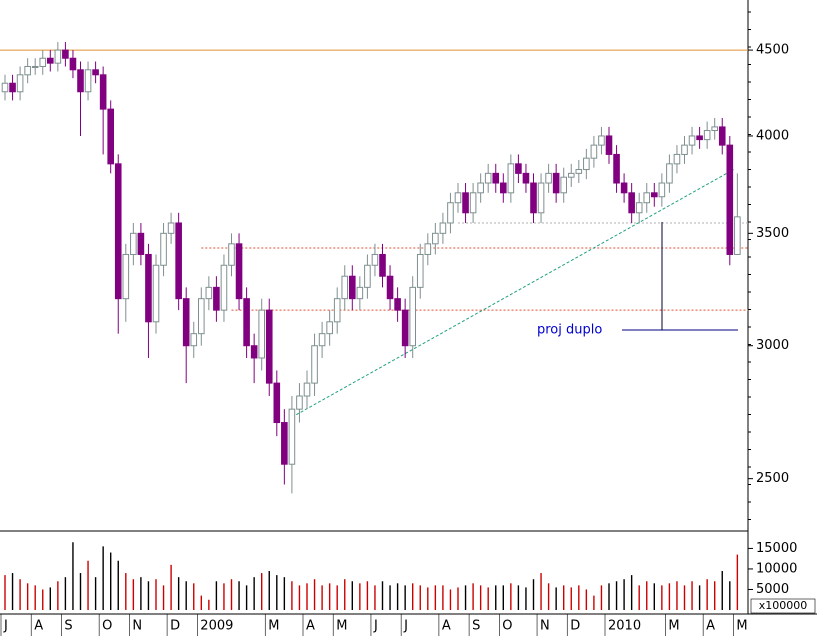 The width and height of the screenshot is (817, 640). I want to click on x-tick-label: D, so click(575, 626).